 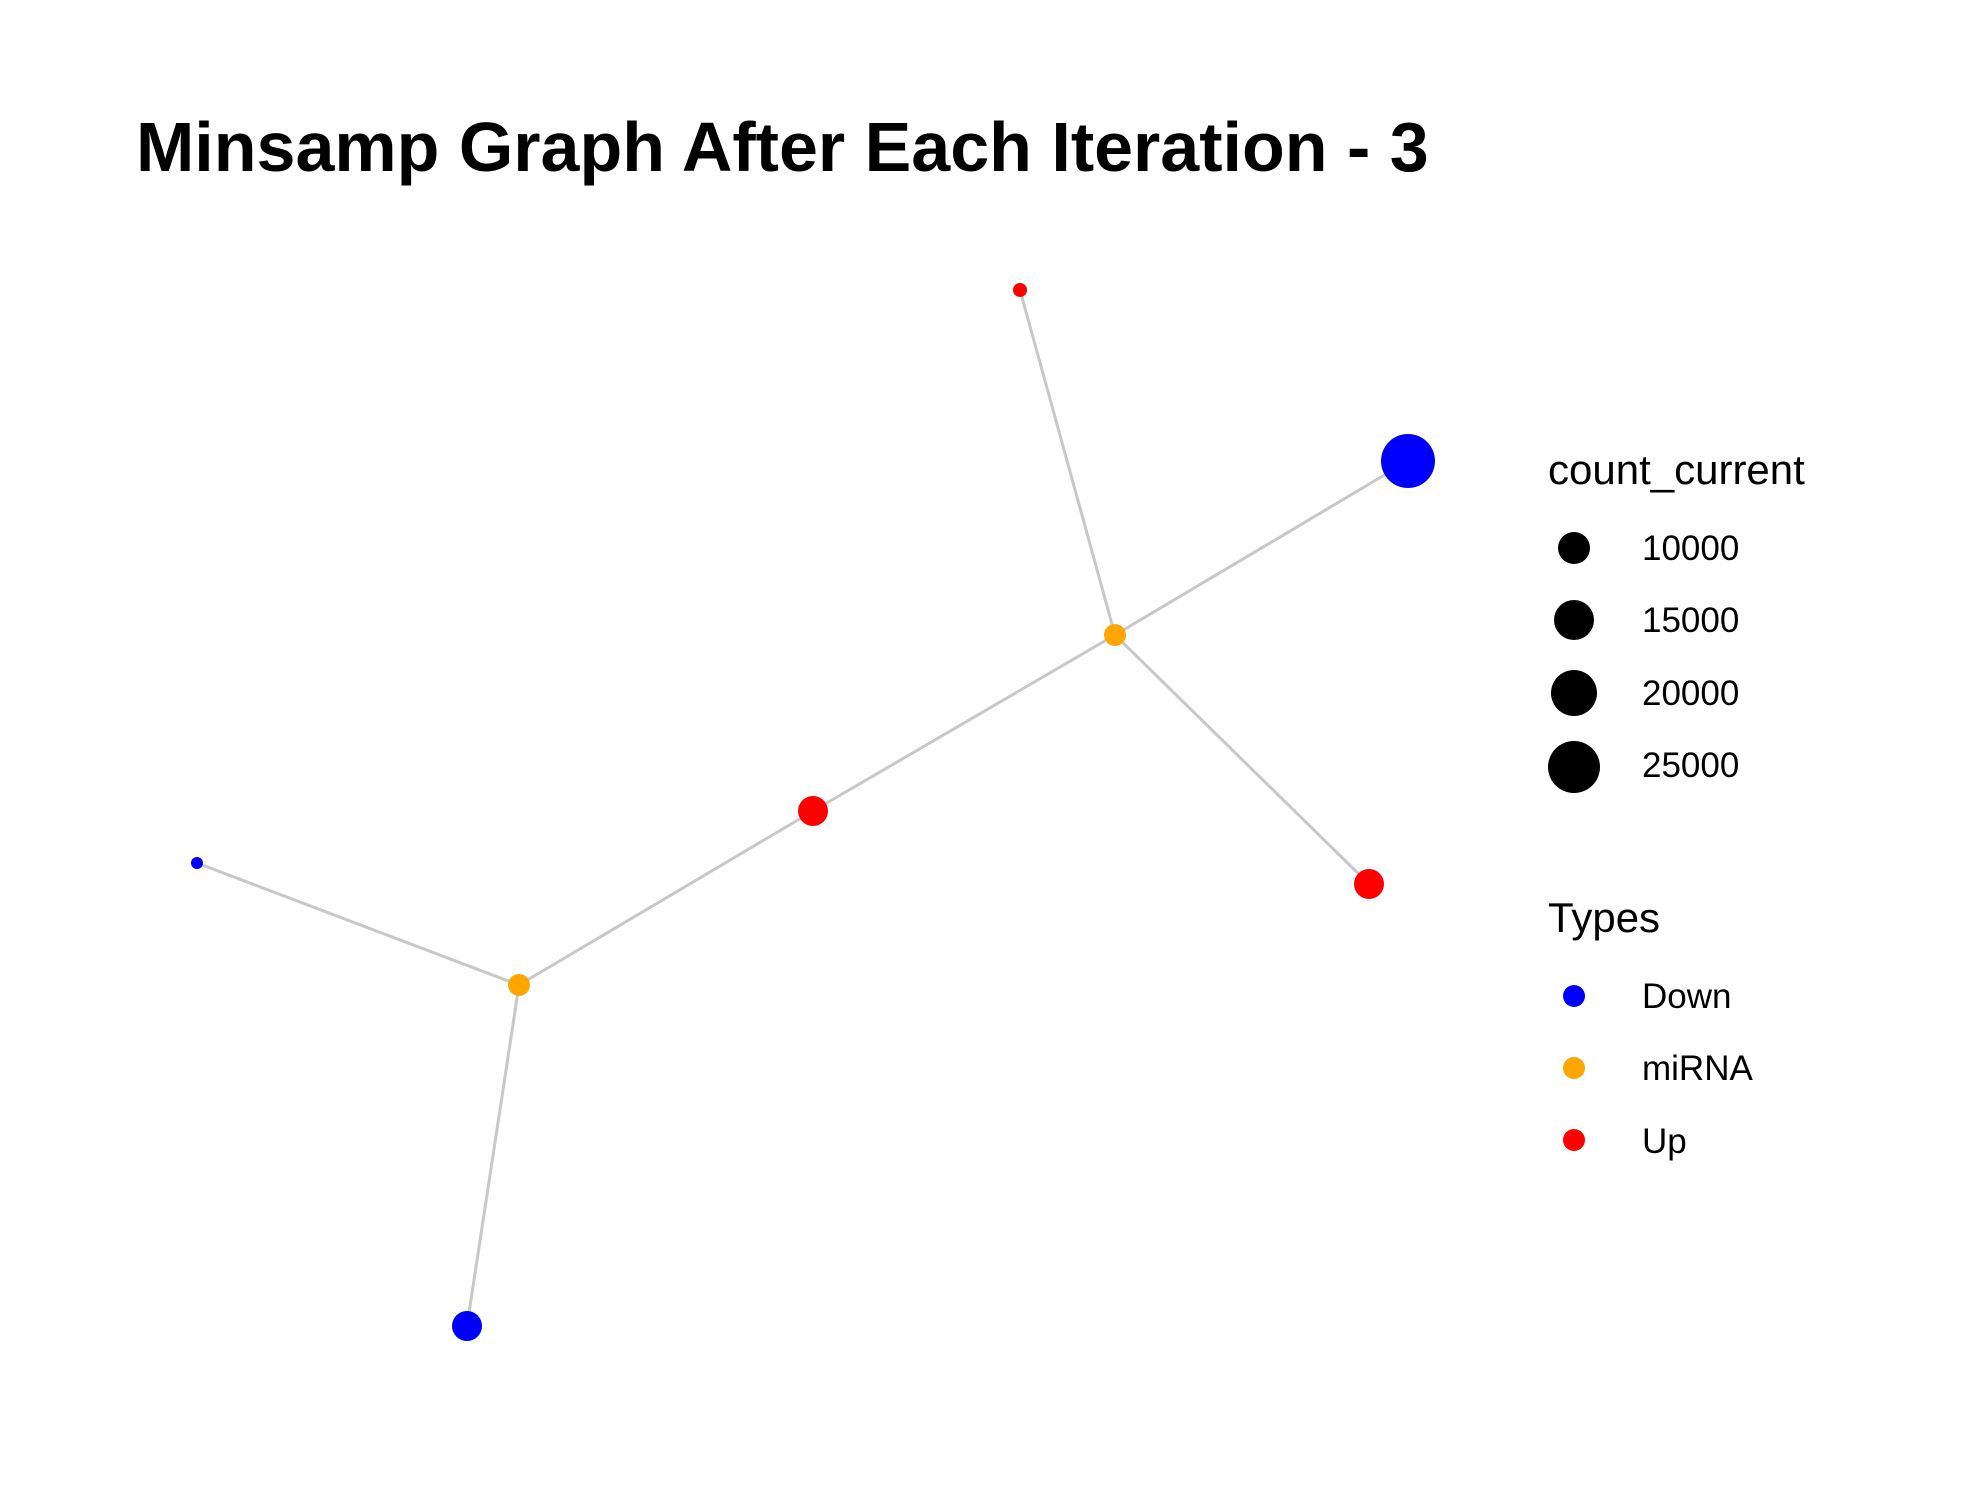 I want to click on type-legend-title: Types, so click(x=1604, y=917).